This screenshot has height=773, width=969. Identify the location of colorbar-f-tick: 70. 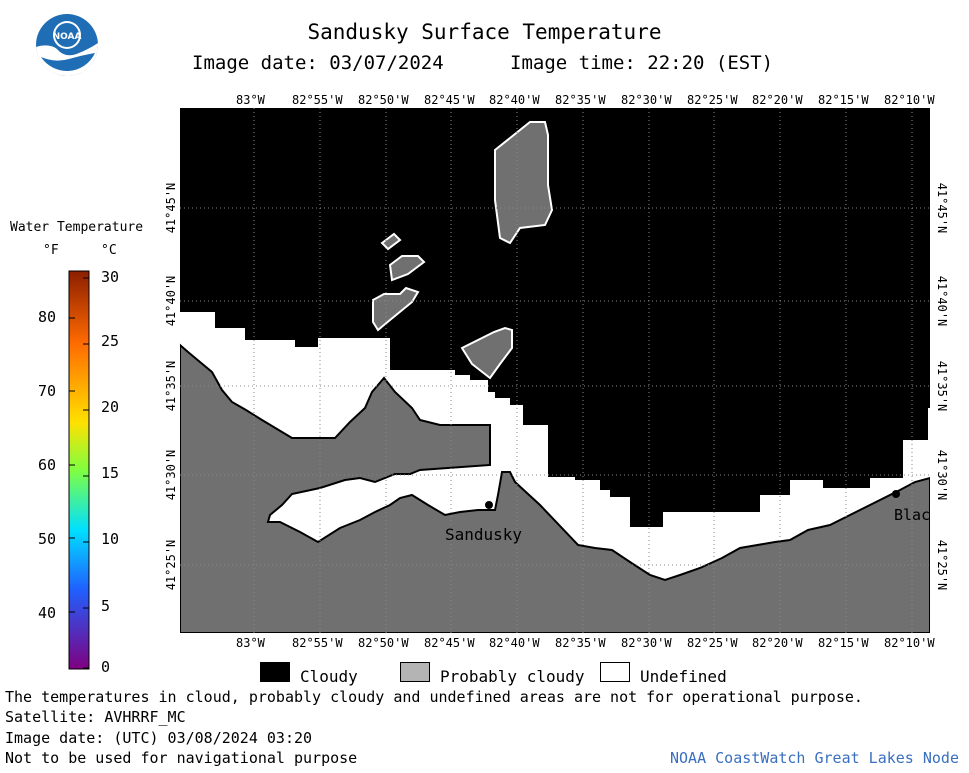
(47, 391).